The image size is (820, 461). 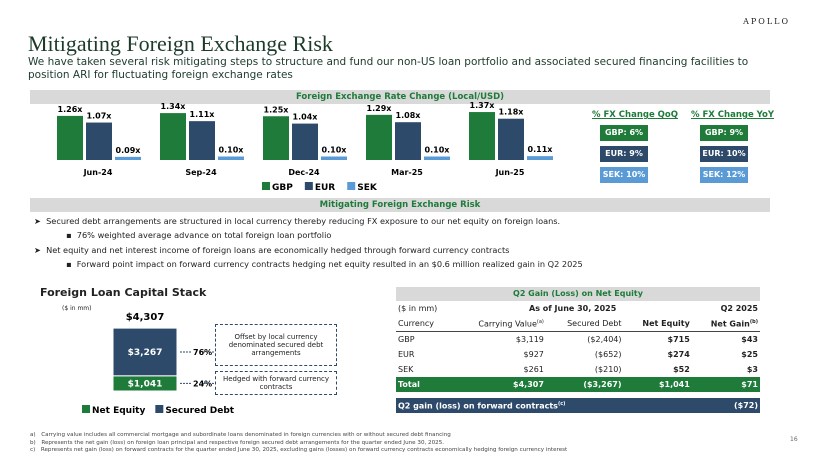 What do you see at coordinates (529, 339) in the screenshot?
I see `cell: $3,119` at bounding box center [529, 339].